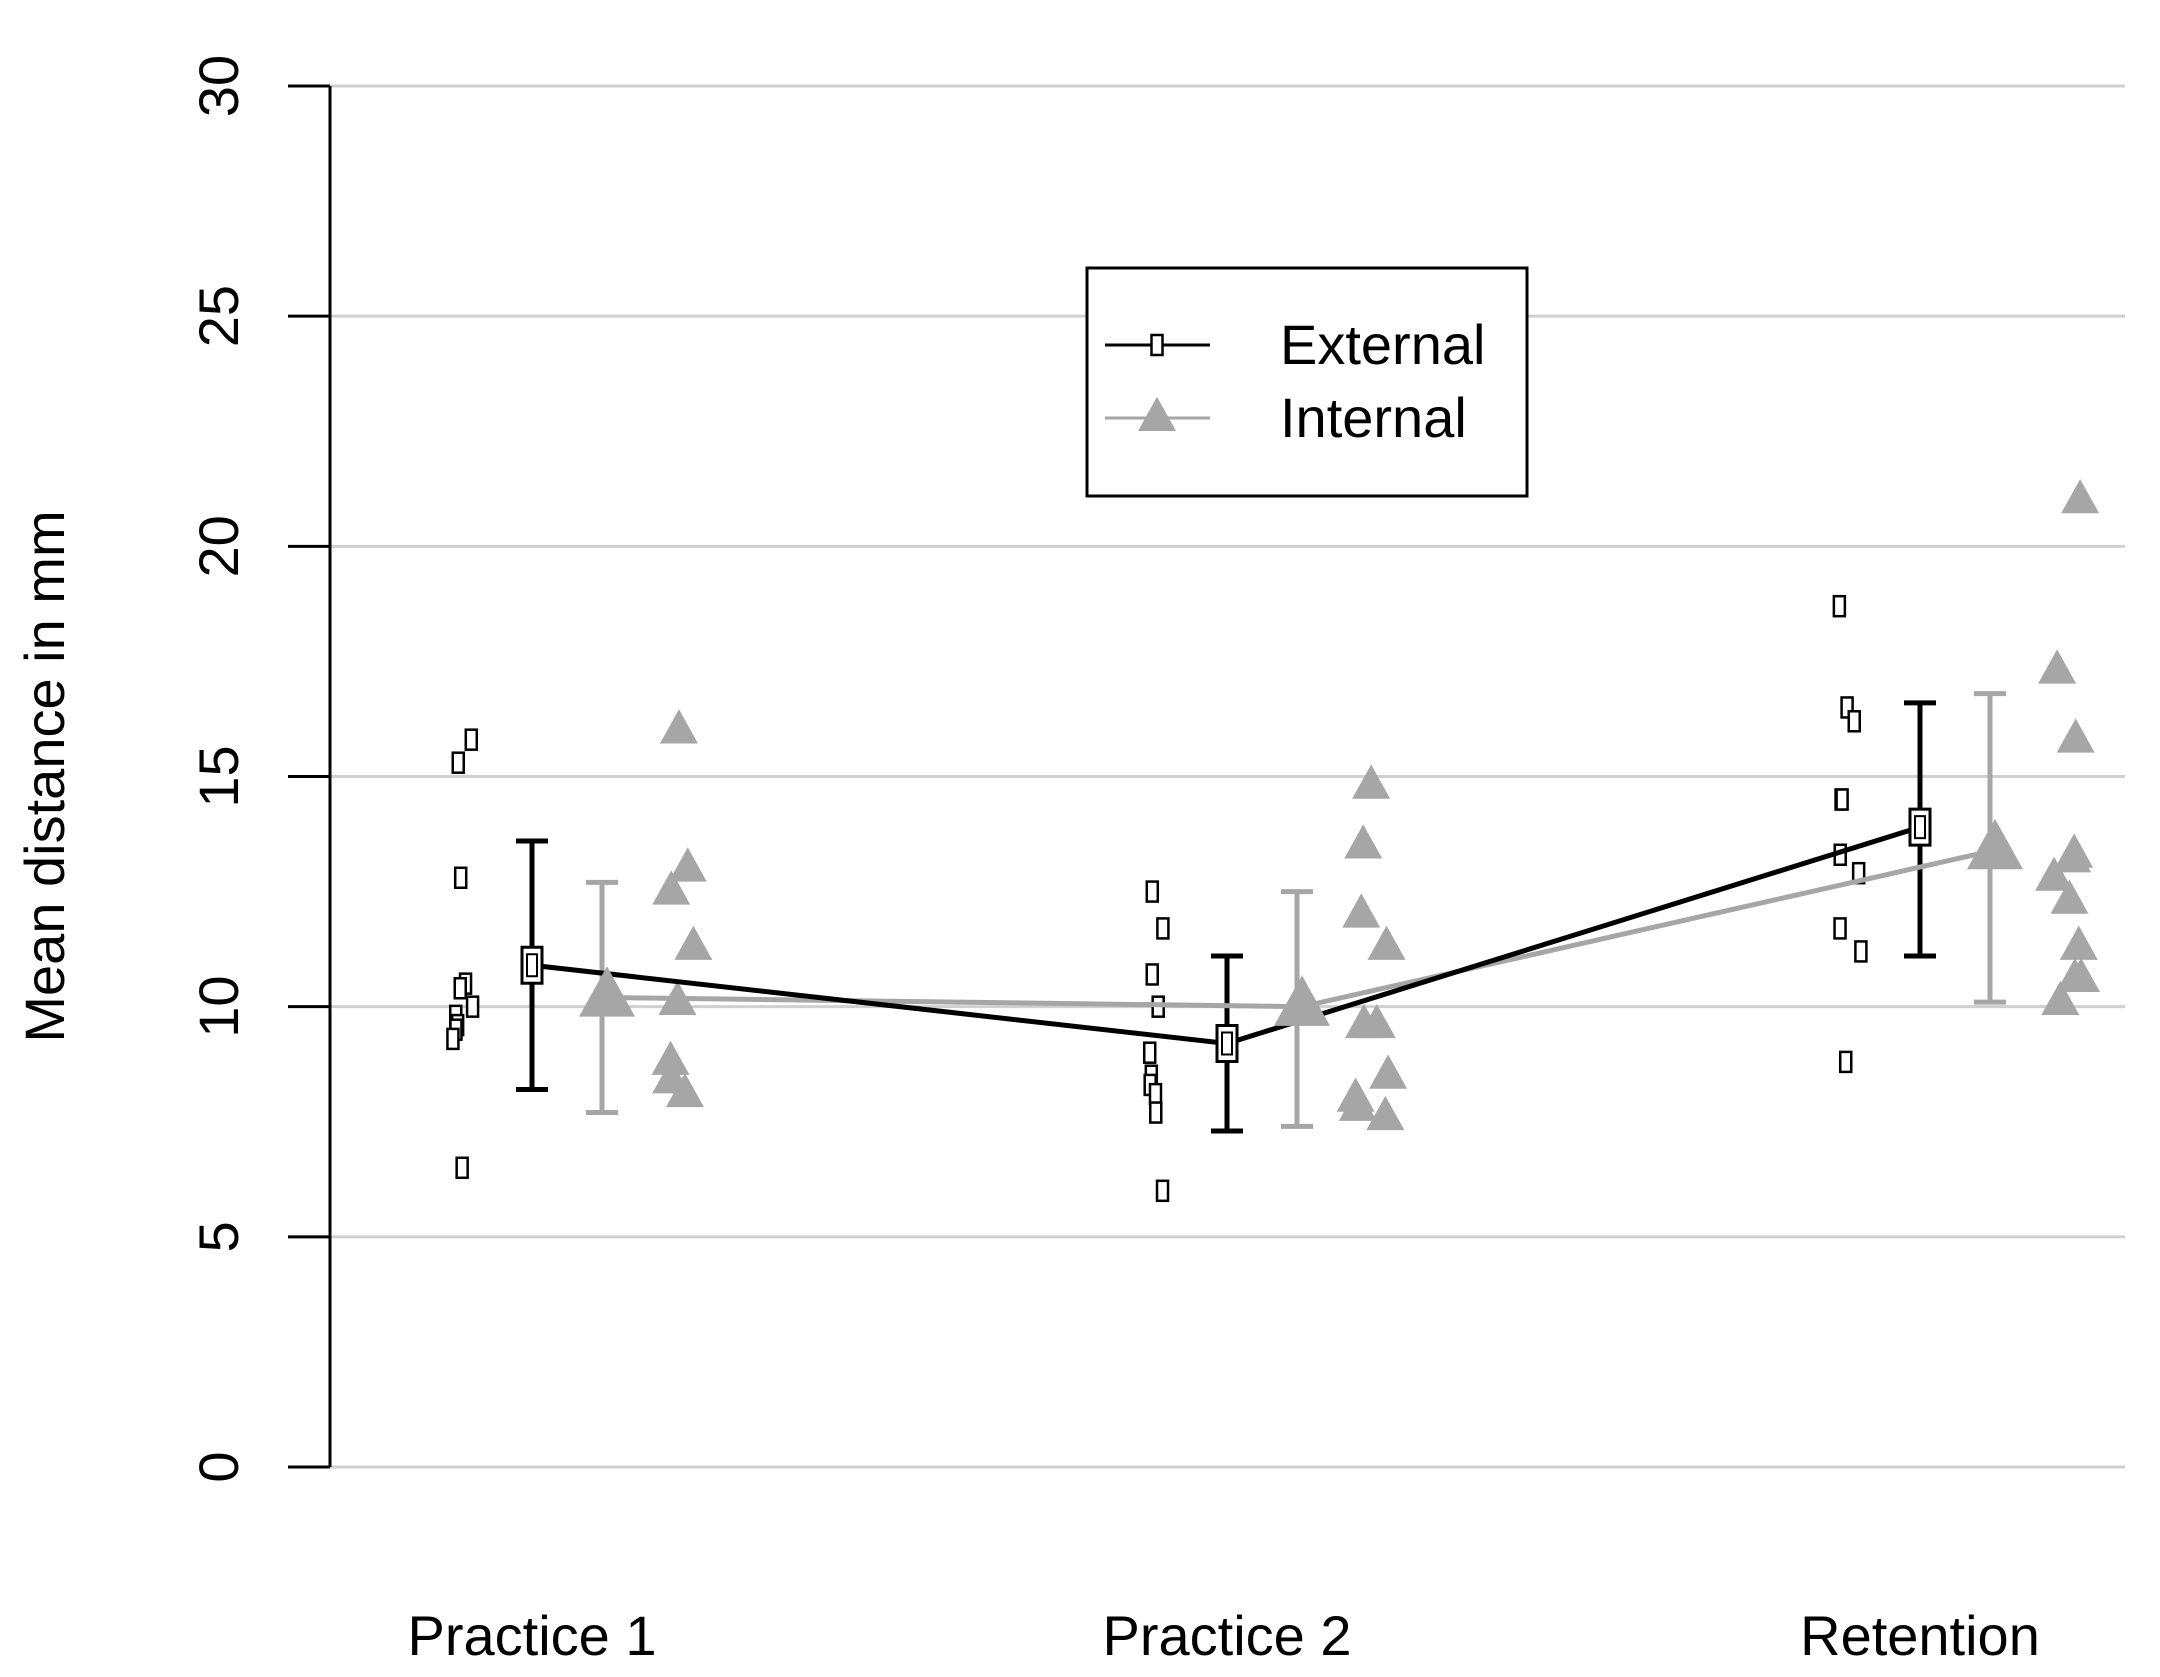  Describe the element at coordinates (218, 1466) in the screenshot. I see `y-tick-label: 0` at that location.